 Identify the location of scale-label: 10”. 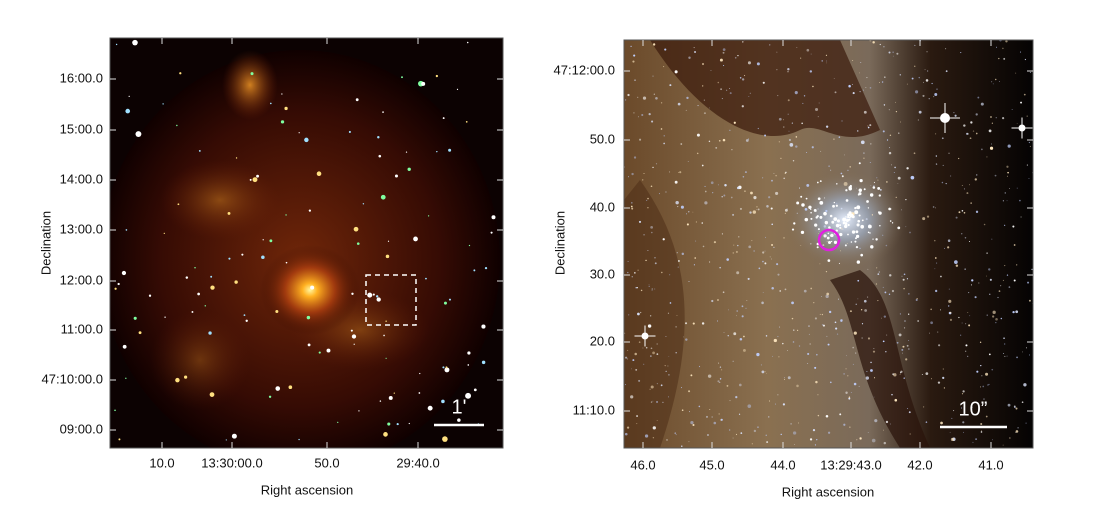
(973, 409).